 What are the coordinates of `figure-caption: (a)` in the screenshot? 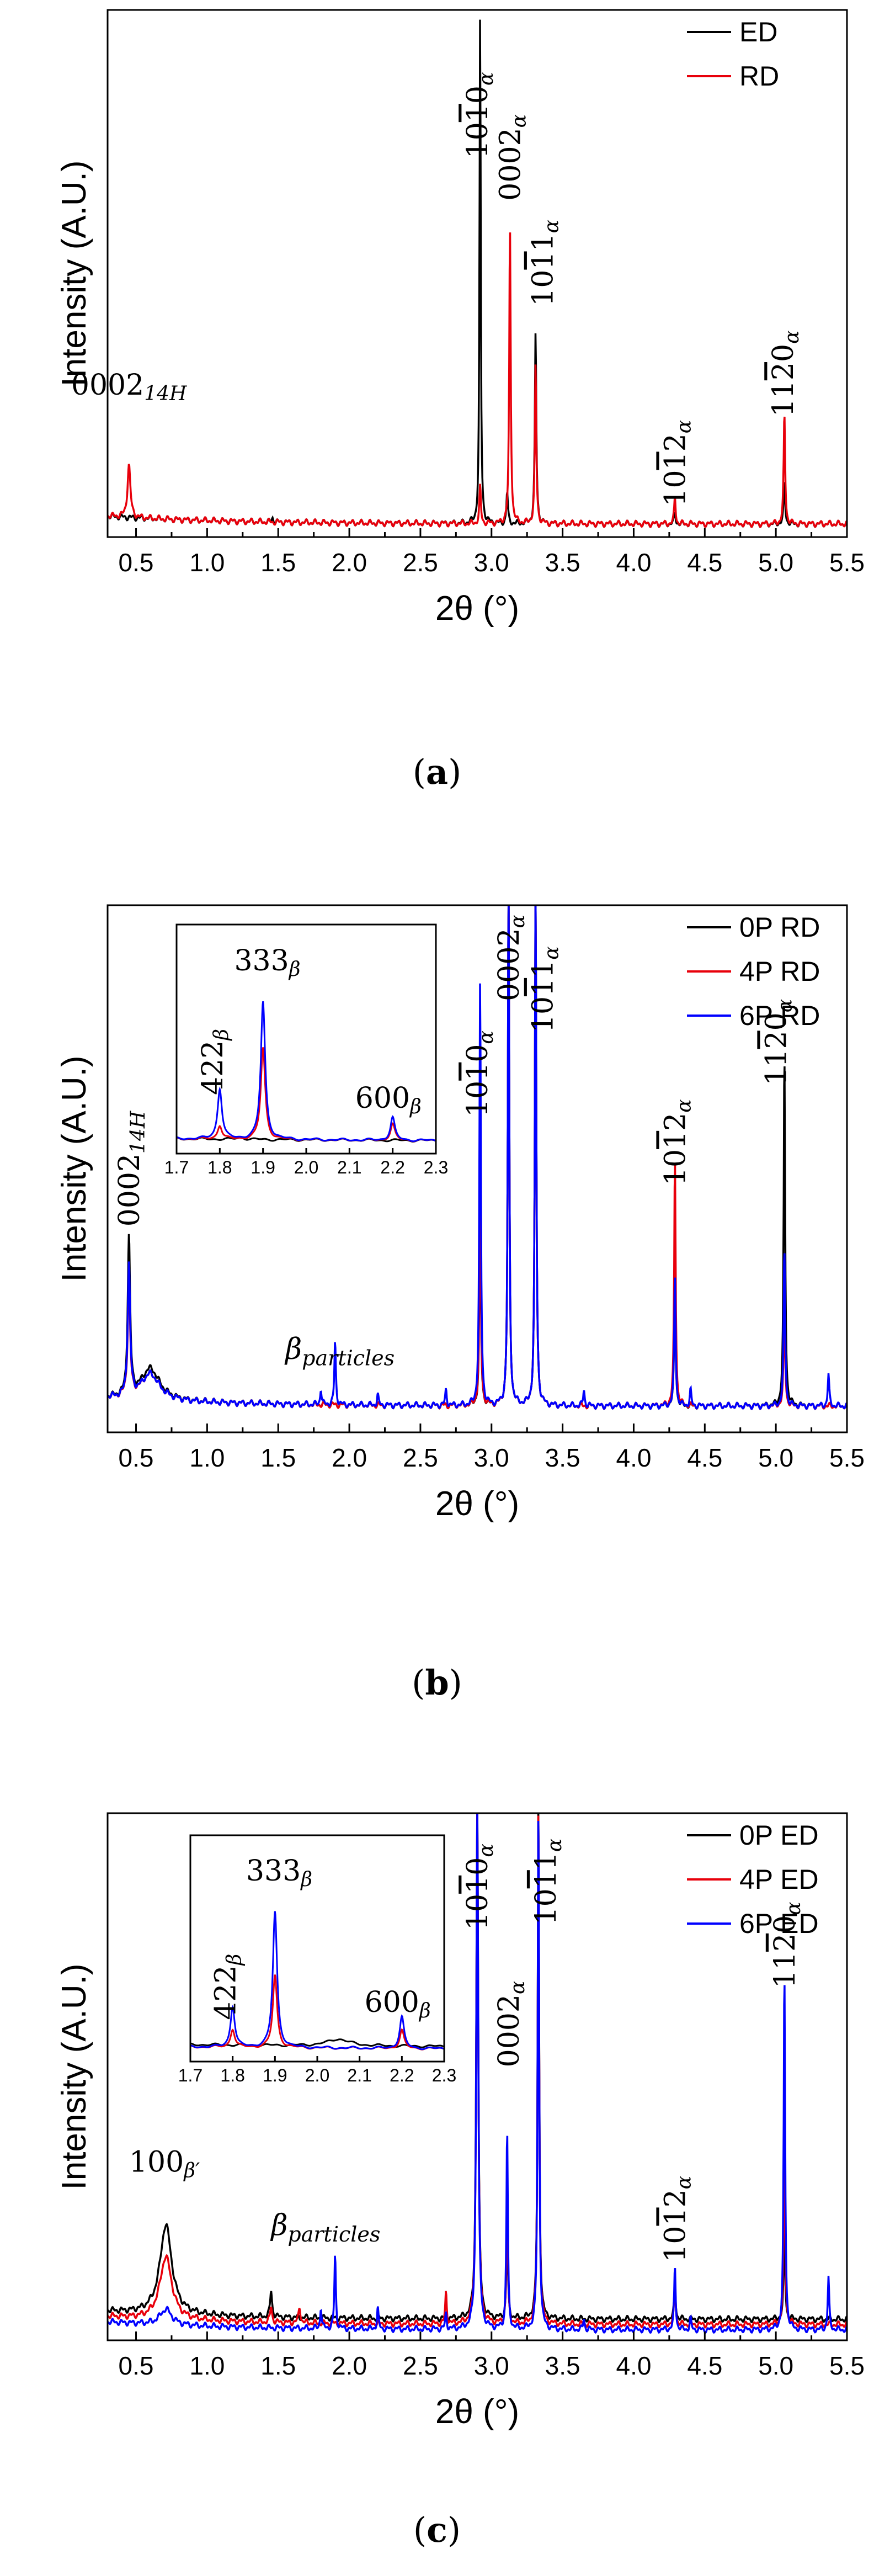 It's located at (437, 772).